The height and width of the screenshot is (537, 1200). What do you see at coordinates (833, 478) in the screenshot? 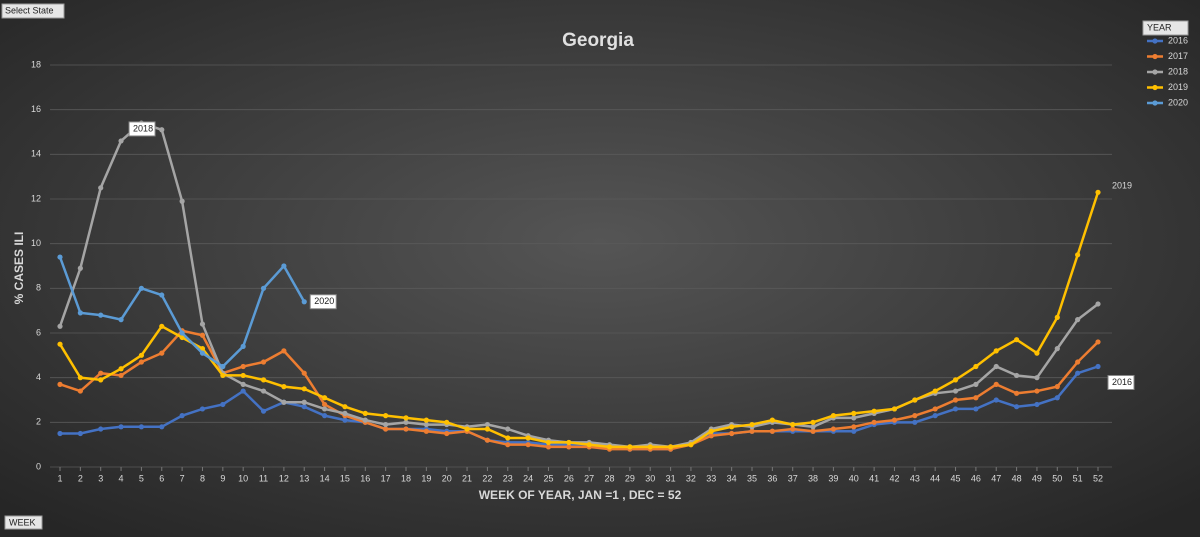
I see `x-tick-label: 39` at bounding box center [833, 478].